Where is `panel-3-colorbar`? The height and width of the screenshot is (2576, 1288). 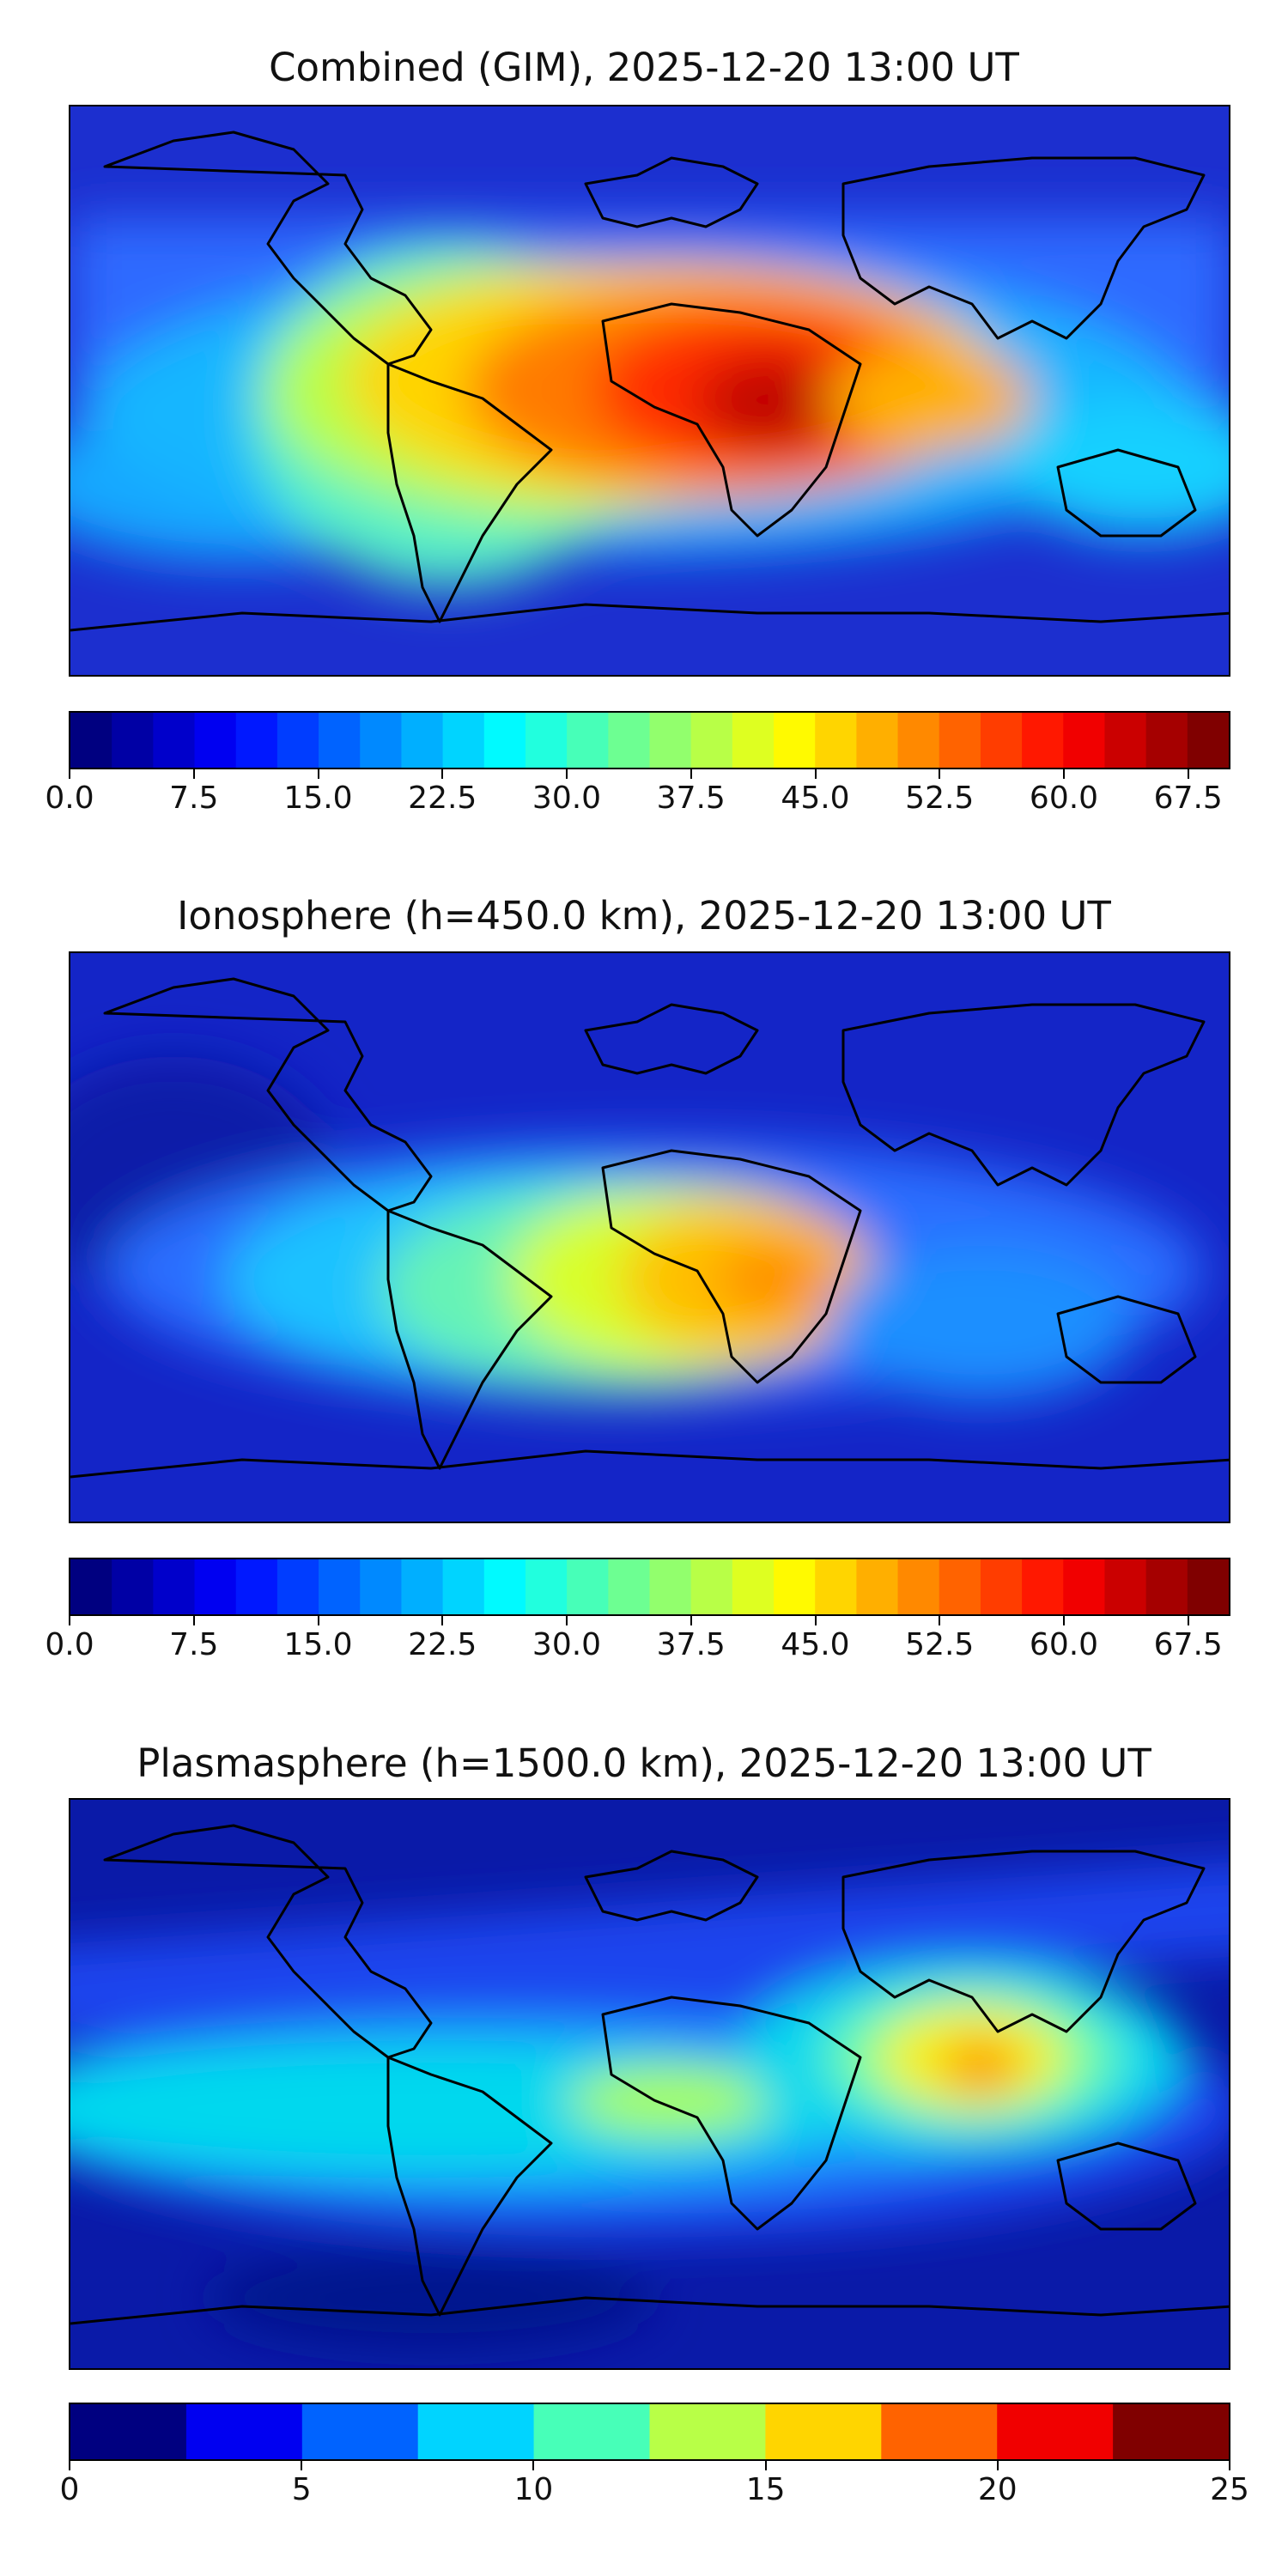
panel-3-colorbar is located at coordinates (649, 2432).